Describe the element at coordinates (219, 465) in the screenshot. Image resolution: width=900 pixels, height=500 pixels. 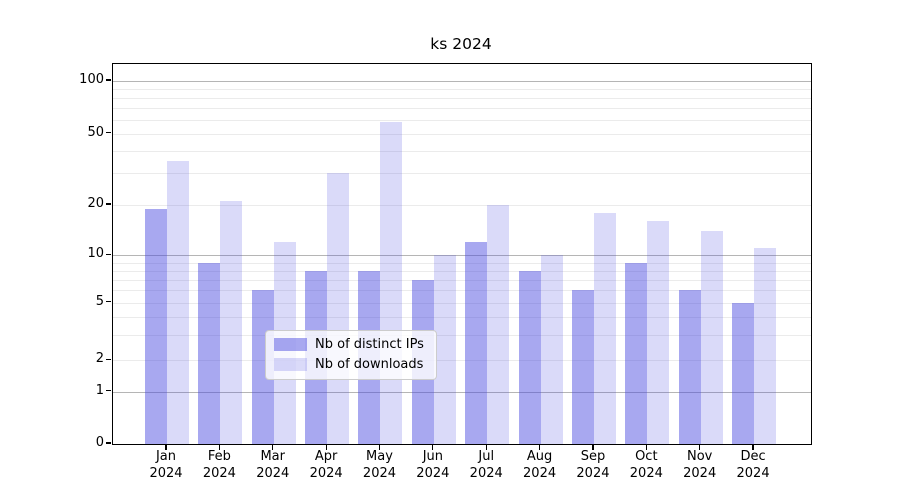
I see `x-tick-label: Feb 2024` at that location.